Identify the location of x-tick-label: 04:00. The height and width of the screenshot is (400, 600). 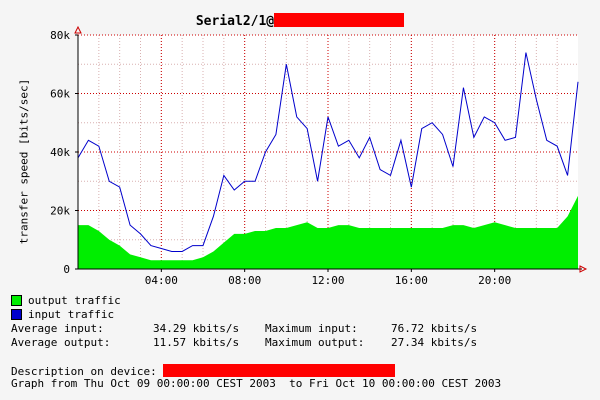
(161, 280).